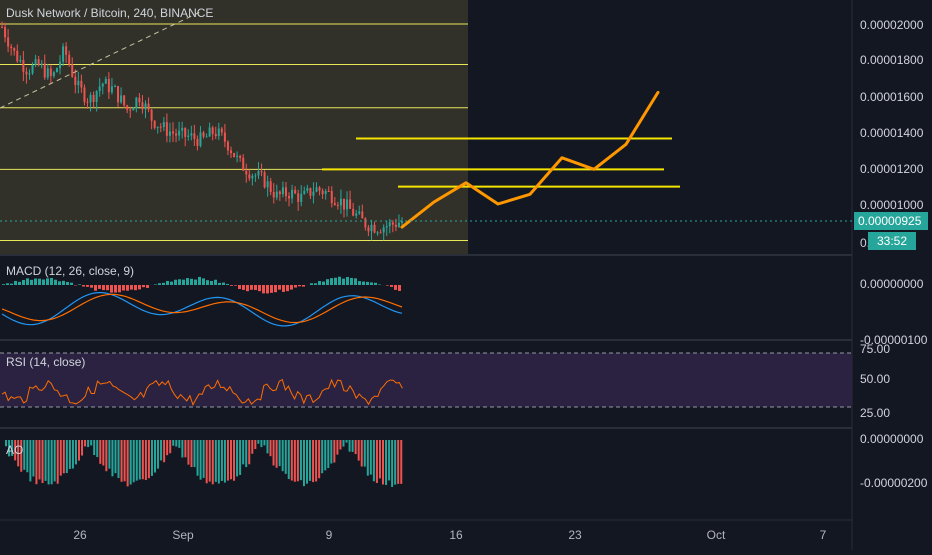 This screenshot has height=555, width=932. What do you see at coordinates (70, 271) in the screenshot?
I see `macd-label: MACD (12, 26, close, 9)` at bounding box center [70, 271].